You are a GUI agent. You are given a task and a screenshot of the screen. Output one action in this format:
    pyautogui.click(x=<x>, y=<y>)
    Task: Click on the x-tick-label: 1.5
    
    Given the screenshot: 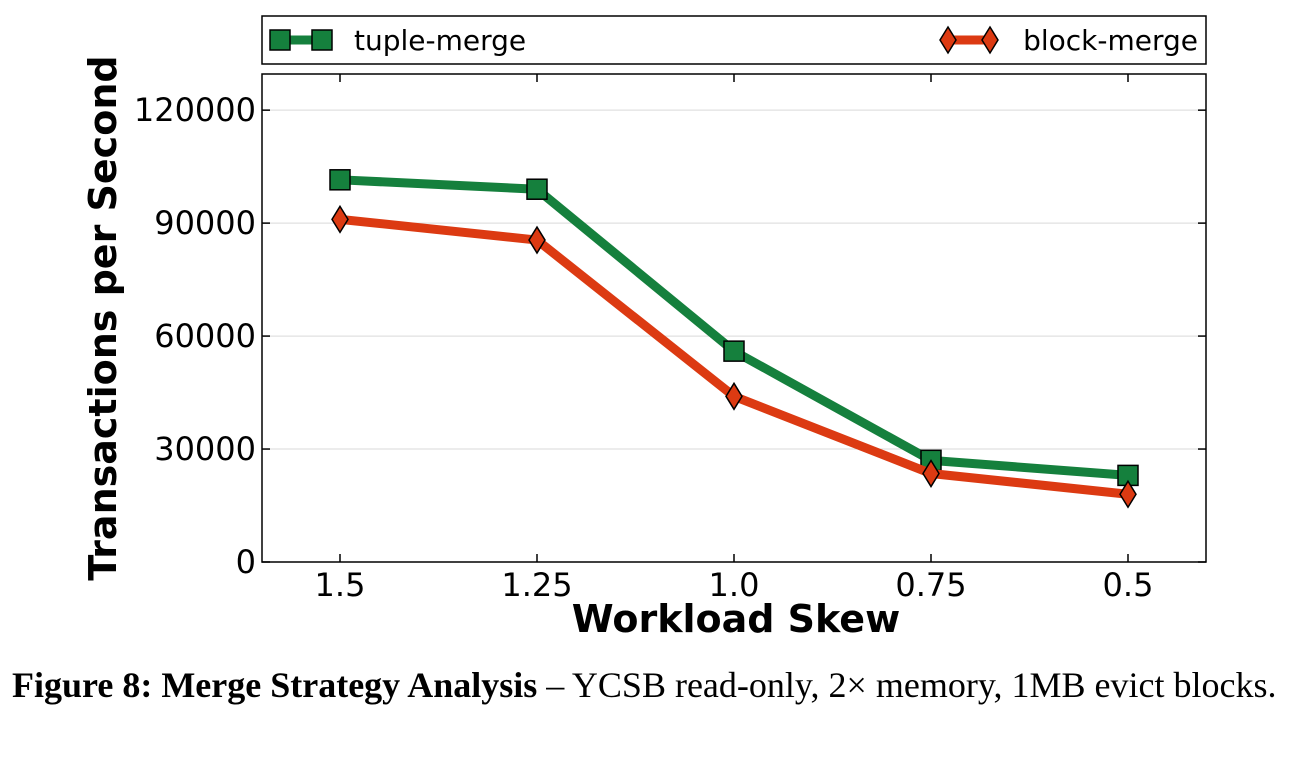 What is the action you would take?
    pyautogui.click(x=340, y=585)
    